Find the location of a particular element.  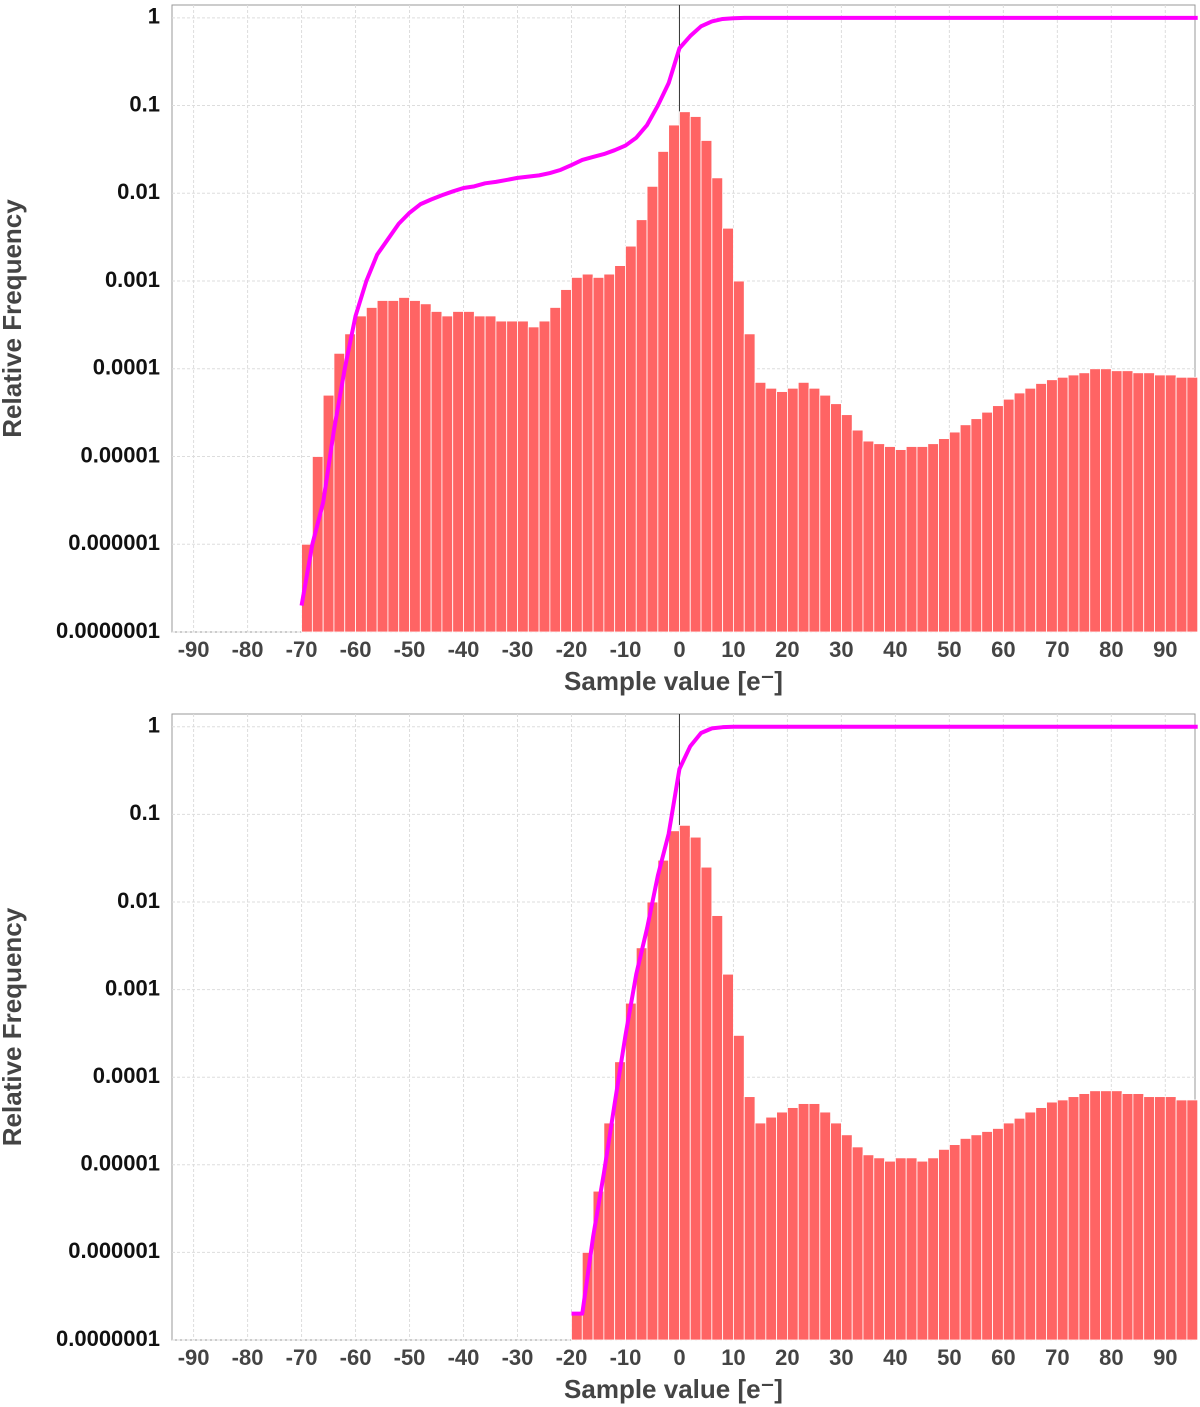

x-tick-label: -30 is located at coordinates (518, 649).